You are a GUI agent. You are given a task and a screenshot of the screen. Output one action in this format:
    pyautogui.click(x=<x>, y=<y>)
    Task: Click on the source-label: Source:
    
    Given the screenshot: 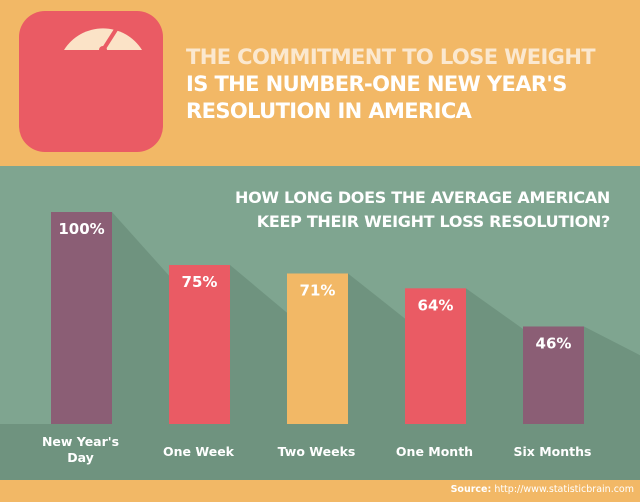 What is the action you would take?
    pyautogui.click(x=471, y=489)
    